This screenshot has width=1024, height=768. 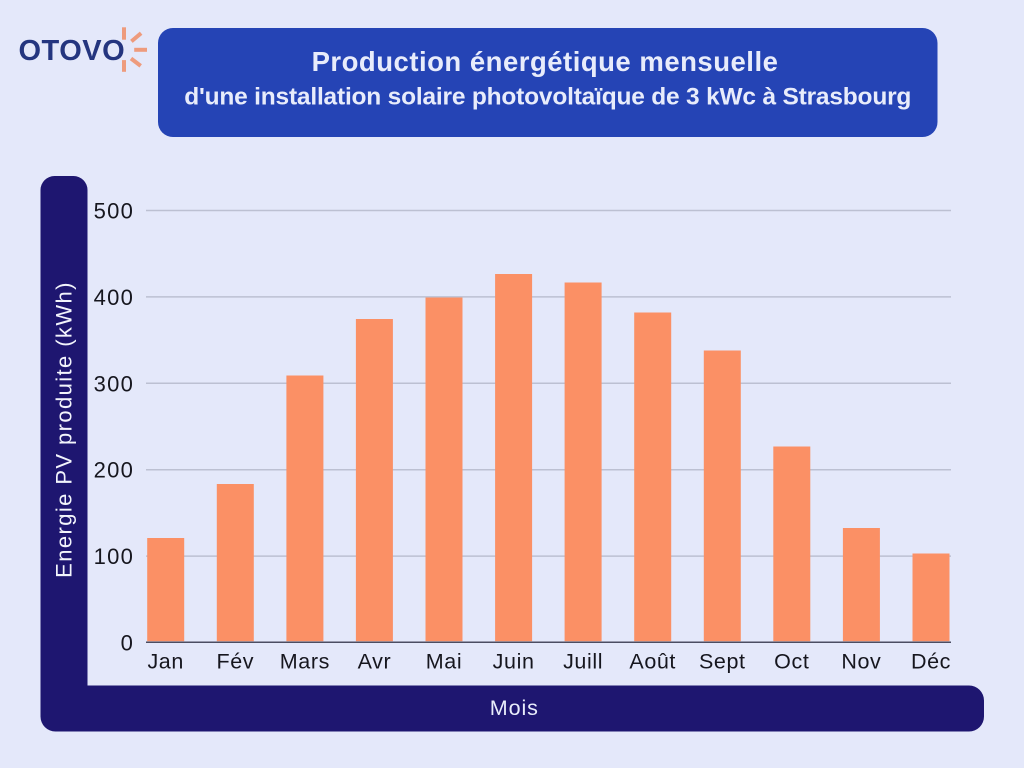 I want to click on svg-text: Fév, so click(x=235, y=662).